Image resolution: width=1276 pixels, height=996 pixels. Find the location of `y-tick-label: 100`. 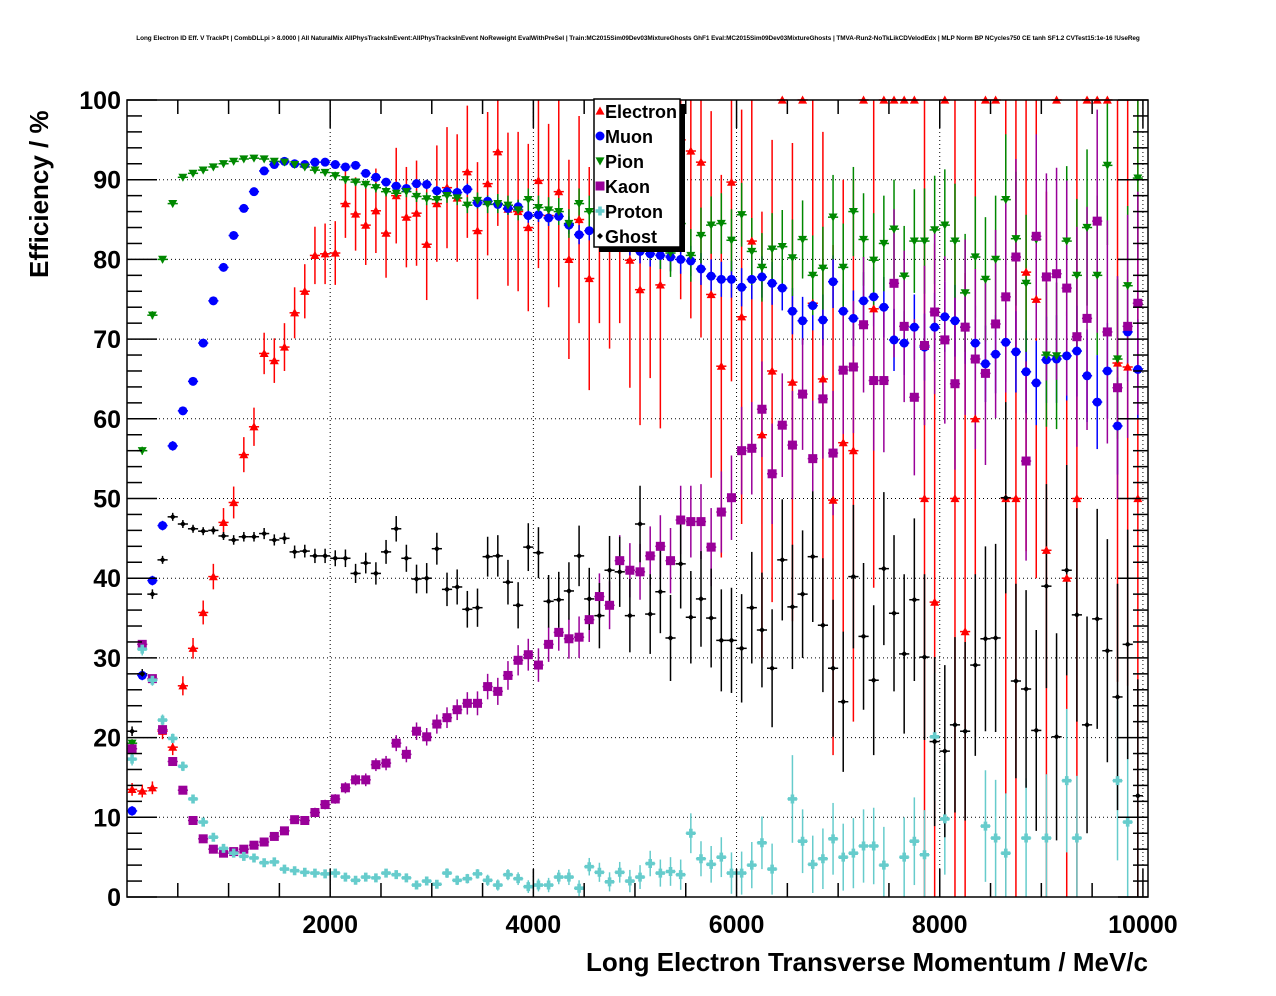

y-tick-label: 100 is located at coordinates (100, 101).